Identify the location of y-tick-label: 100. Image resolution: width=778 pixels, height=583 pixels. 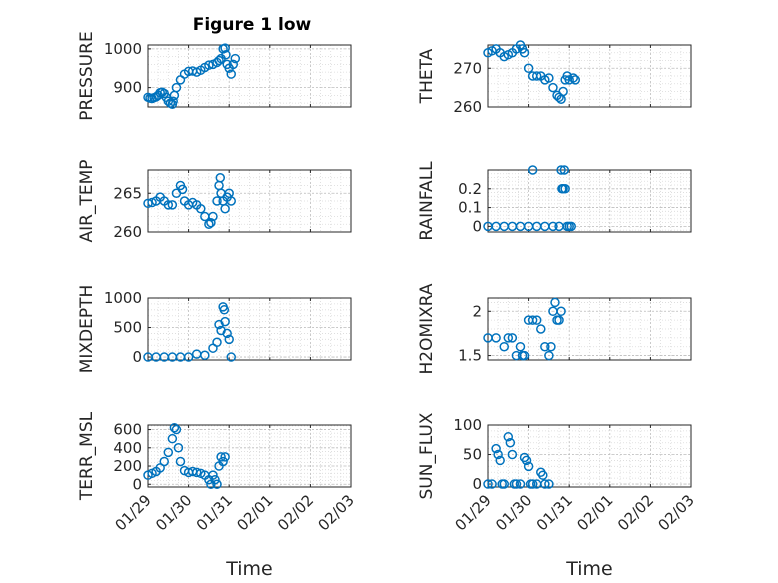
(467, 425).